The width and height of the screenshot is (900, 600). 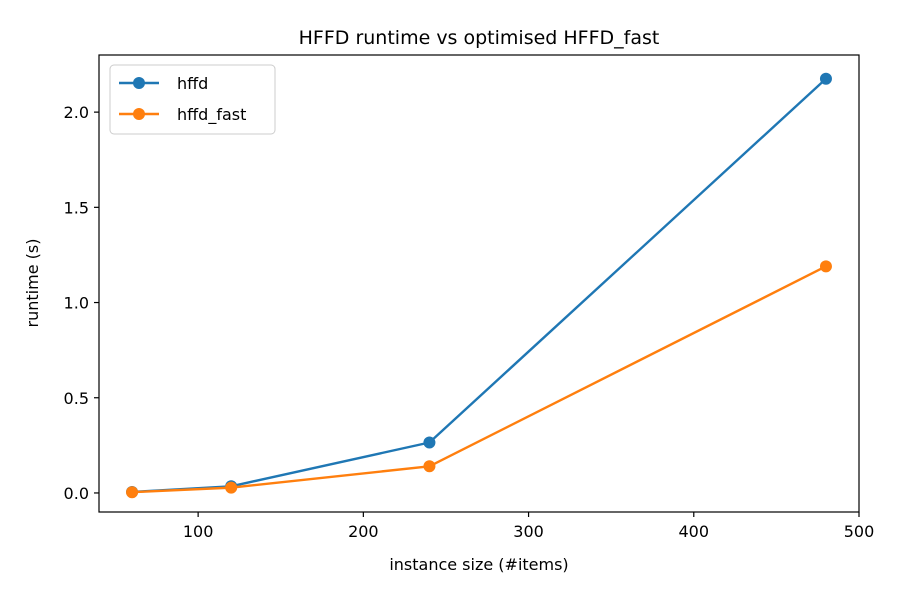 I want to click on chart-title: HFFD runtime vs optimised HFFD_fast, so click(x=479, y=38).